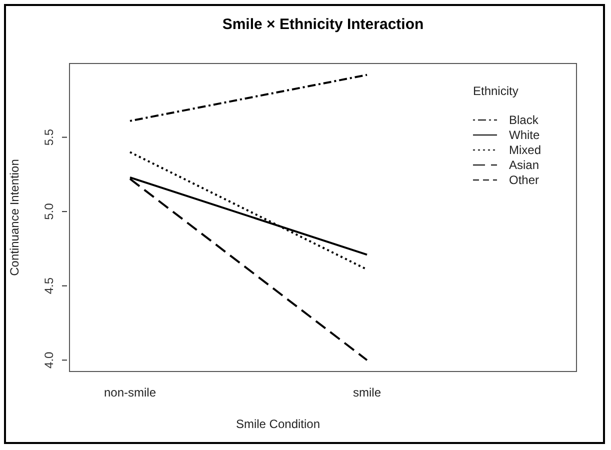  What do you see at coordinates (323, 24) in the screenshot?
I see `chart-title: Smile × Ethnicity Interaction` at bounding box center [323, 24].